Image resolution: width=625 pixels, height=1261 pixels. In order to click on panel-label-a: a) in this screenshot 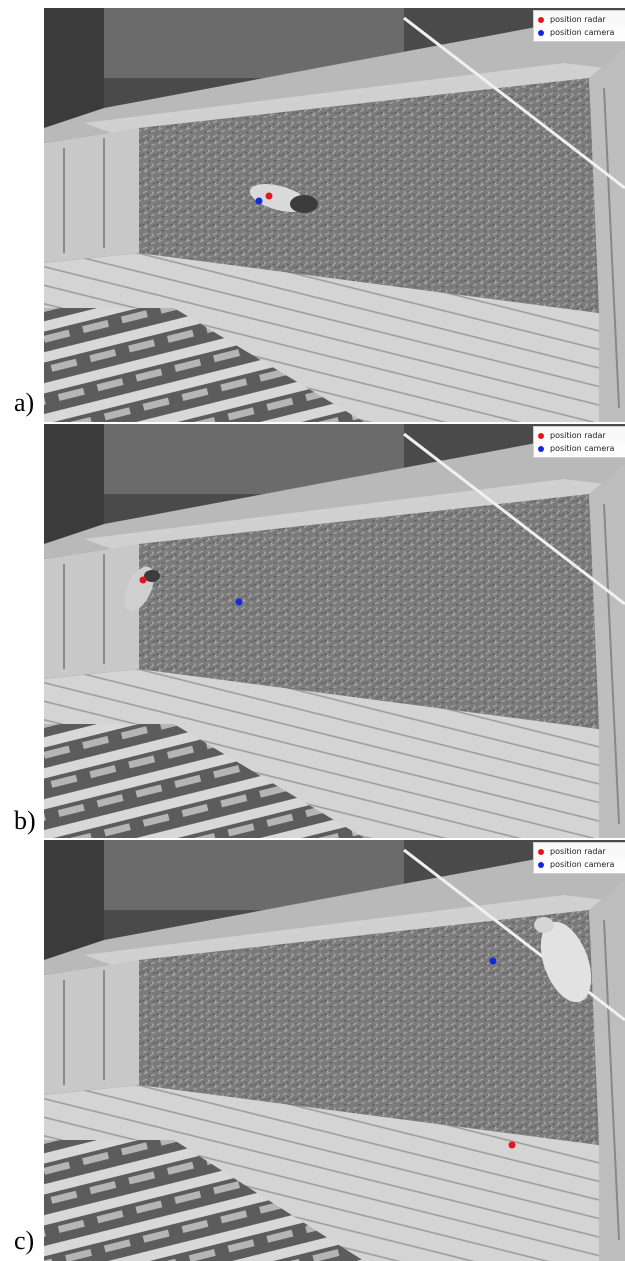, I will do `click(24, 403)`.